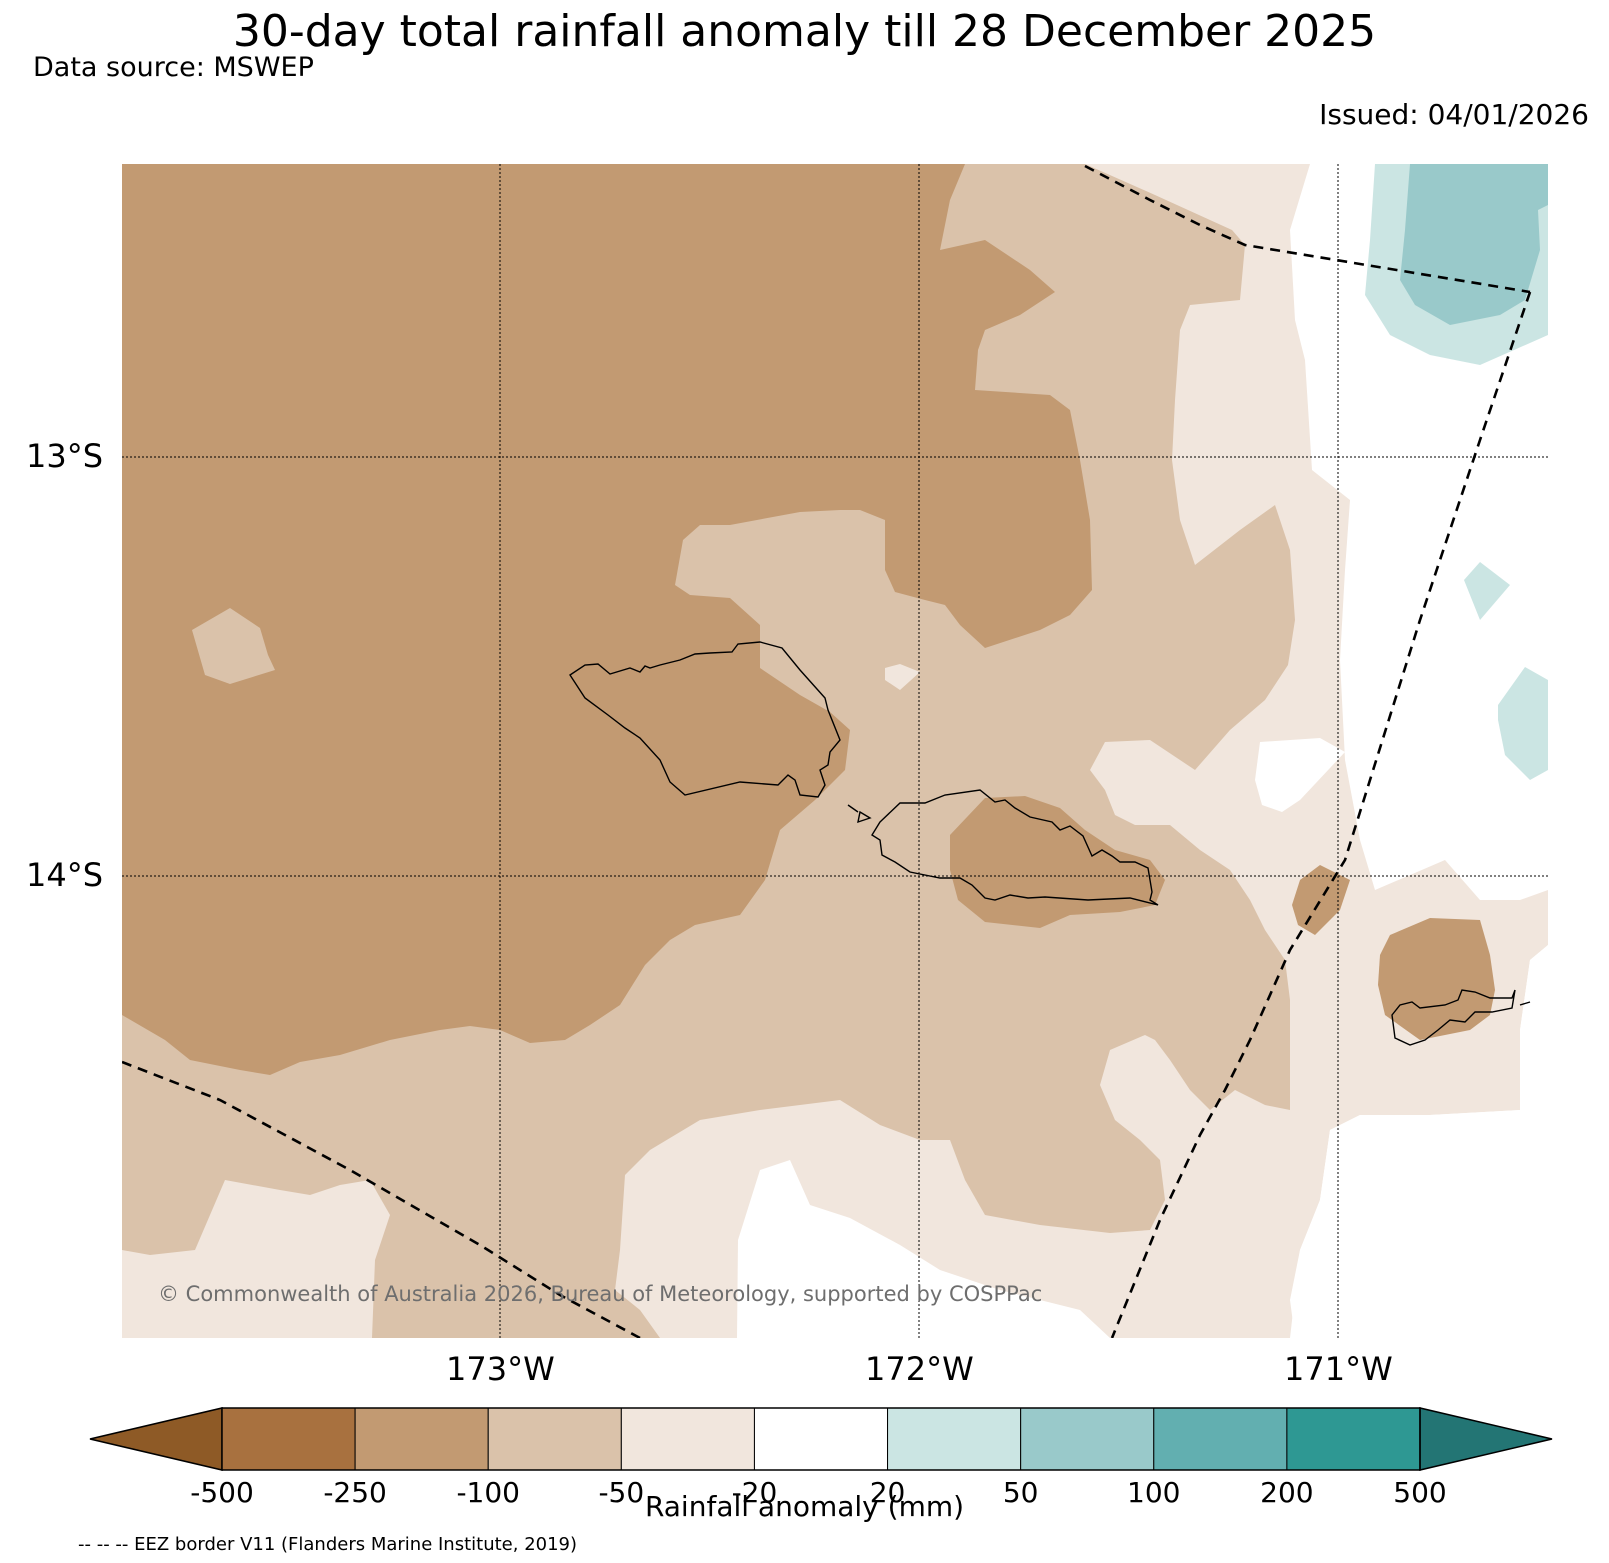 The height and width of the screenshot is (1563, 1609). What do you see at coordinates (488, 1492) in the screenshot?
I see `colorbar-tick-label: -100` at bounding box center [488, 1492].